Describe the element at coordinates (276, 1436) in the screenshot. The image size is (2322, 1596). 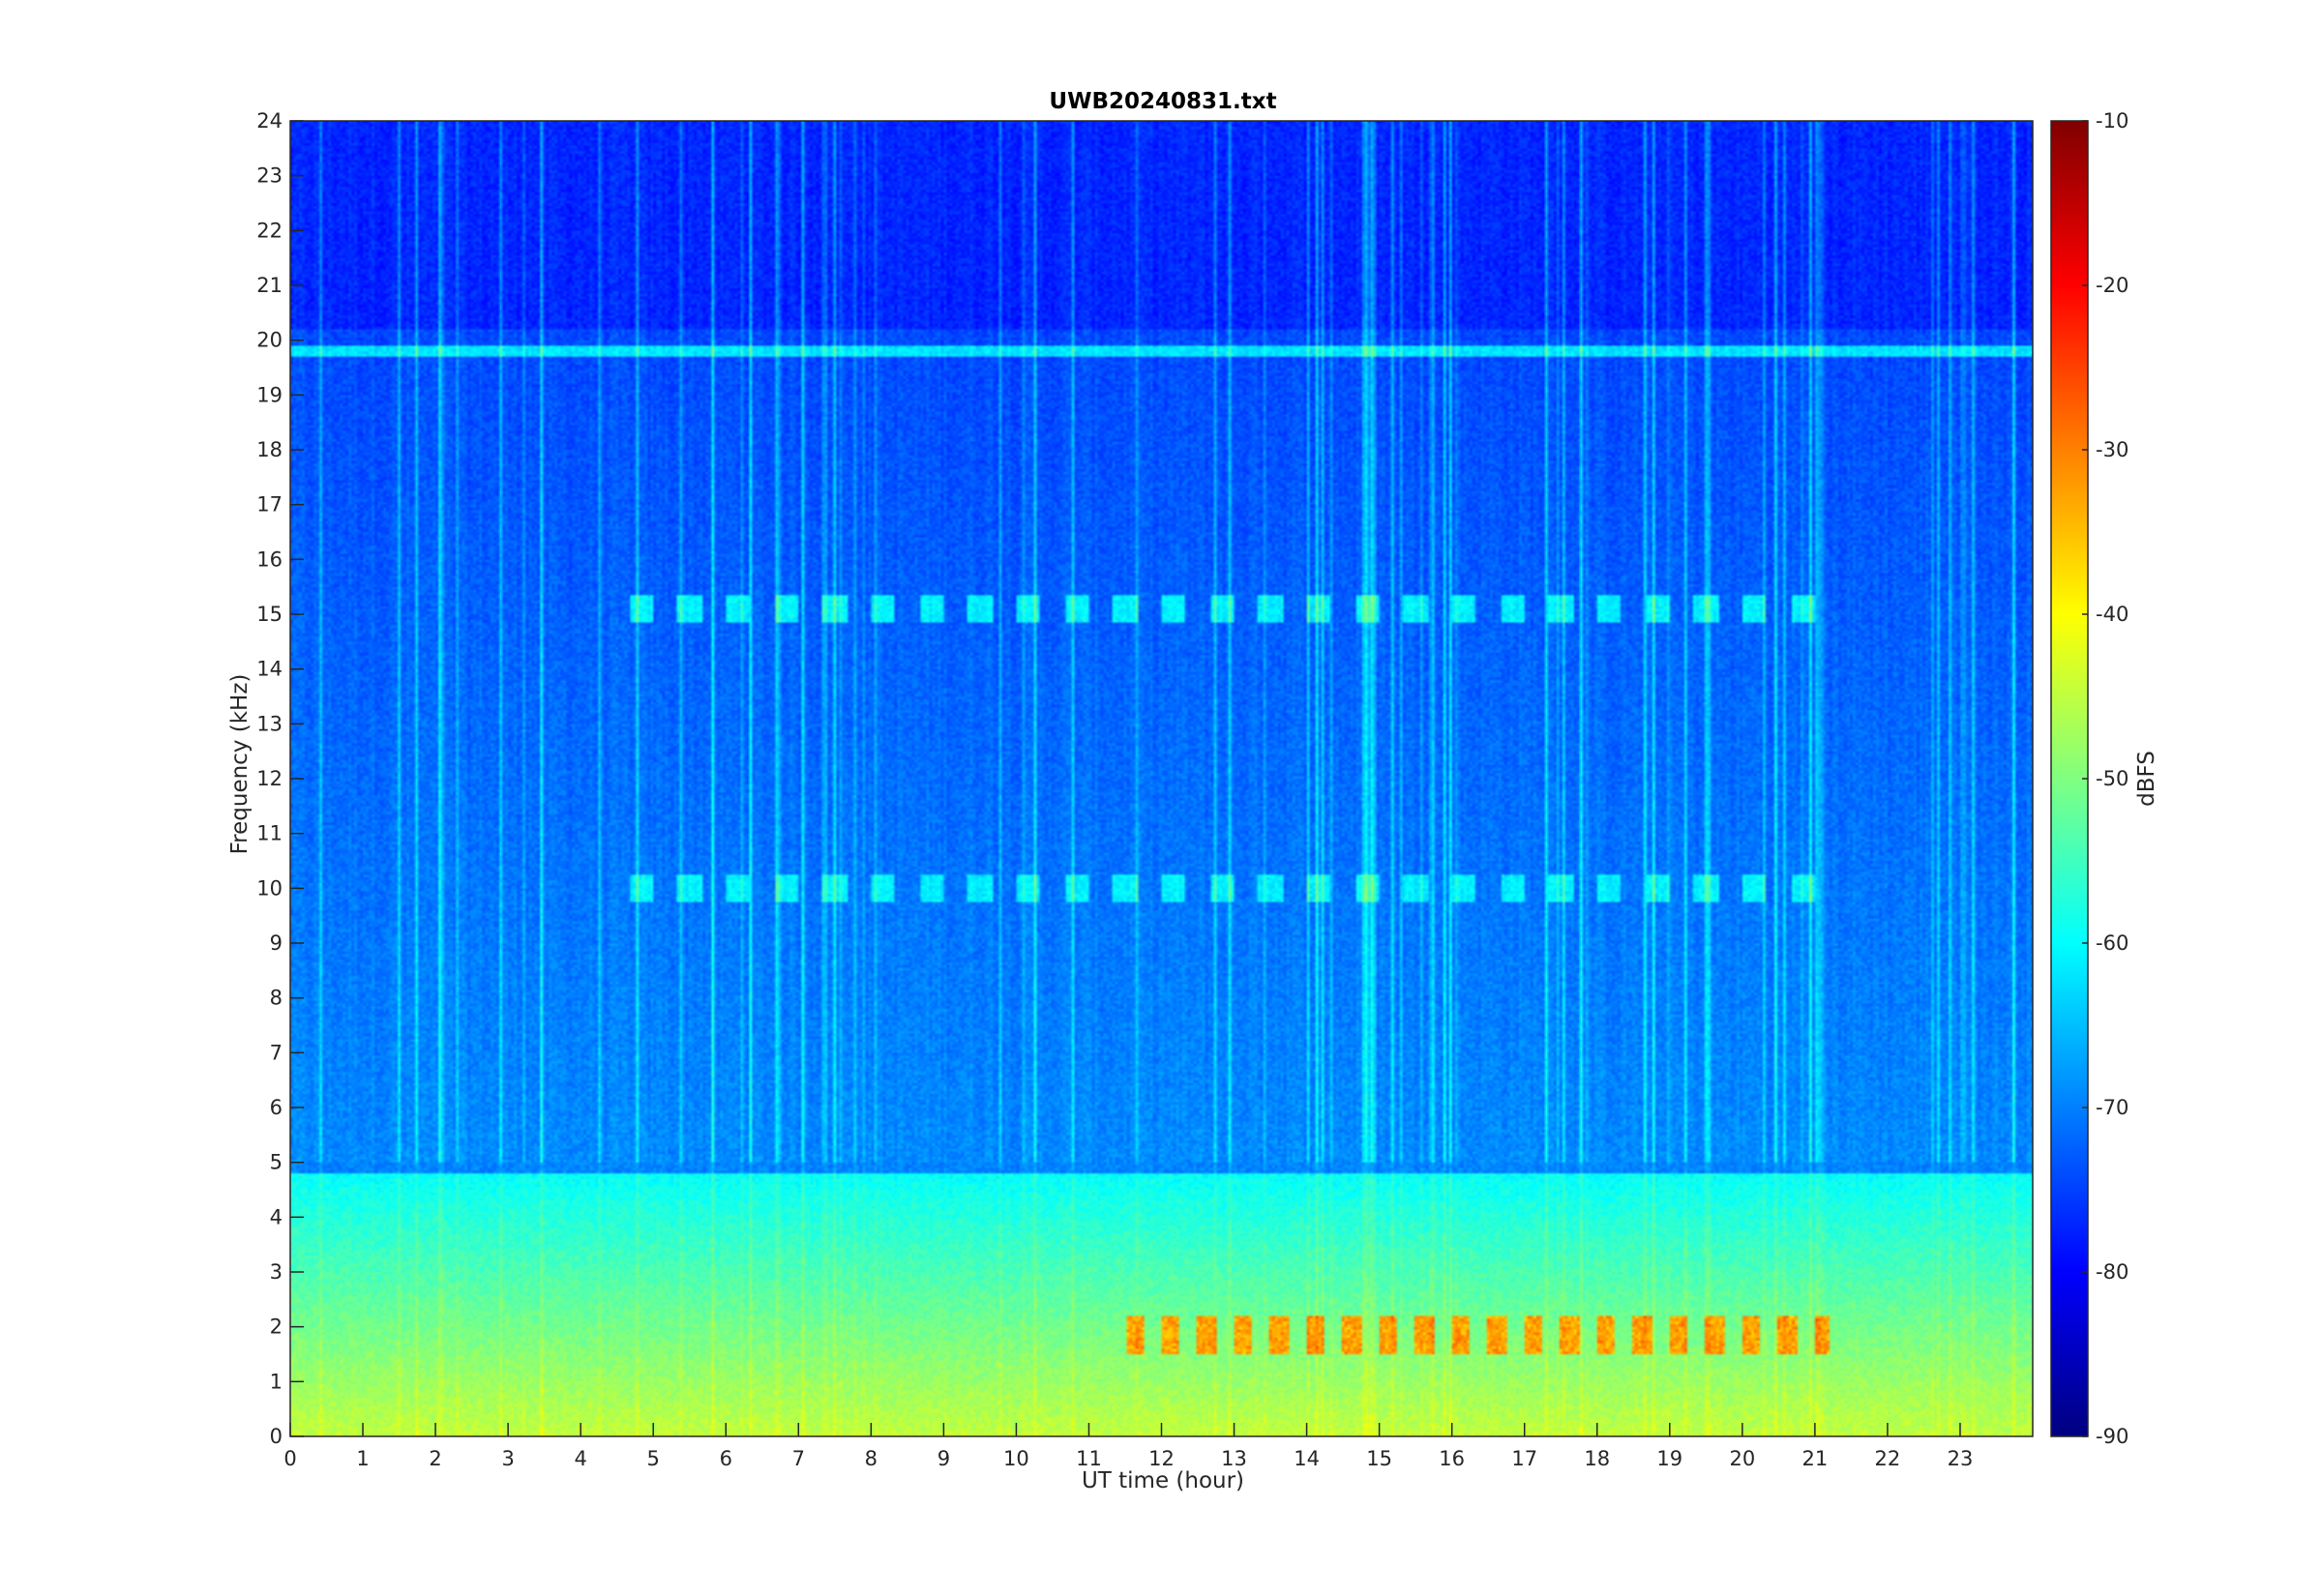
I see `y-tick-label: 0` at that location.